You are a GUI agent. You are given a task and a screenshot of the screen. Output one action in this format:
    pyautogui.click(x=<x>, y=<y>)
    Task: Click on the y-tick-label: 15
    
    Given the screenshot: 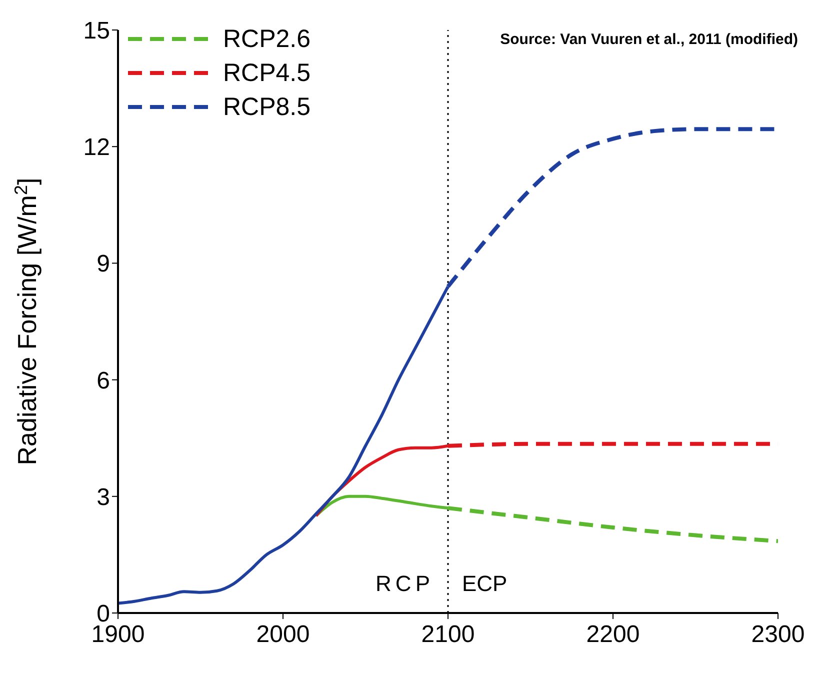 What is the action you would take?
    pyautogui.click(x=96, y=31)
    